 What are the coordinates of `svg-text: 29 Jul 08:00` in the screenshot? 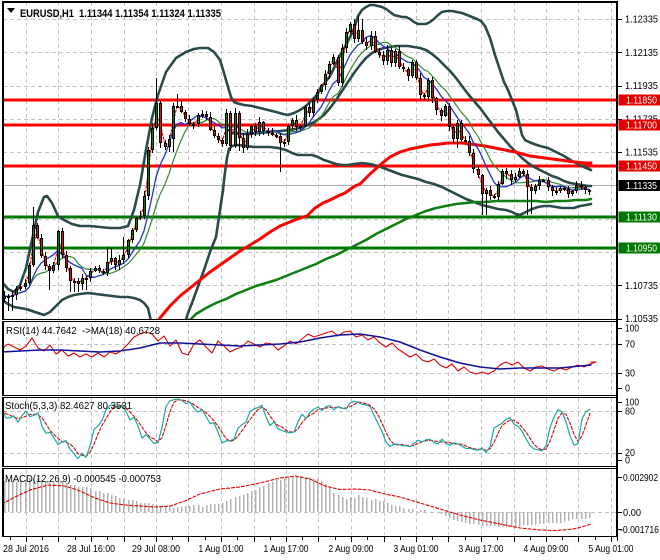 It's located at (156, 549).